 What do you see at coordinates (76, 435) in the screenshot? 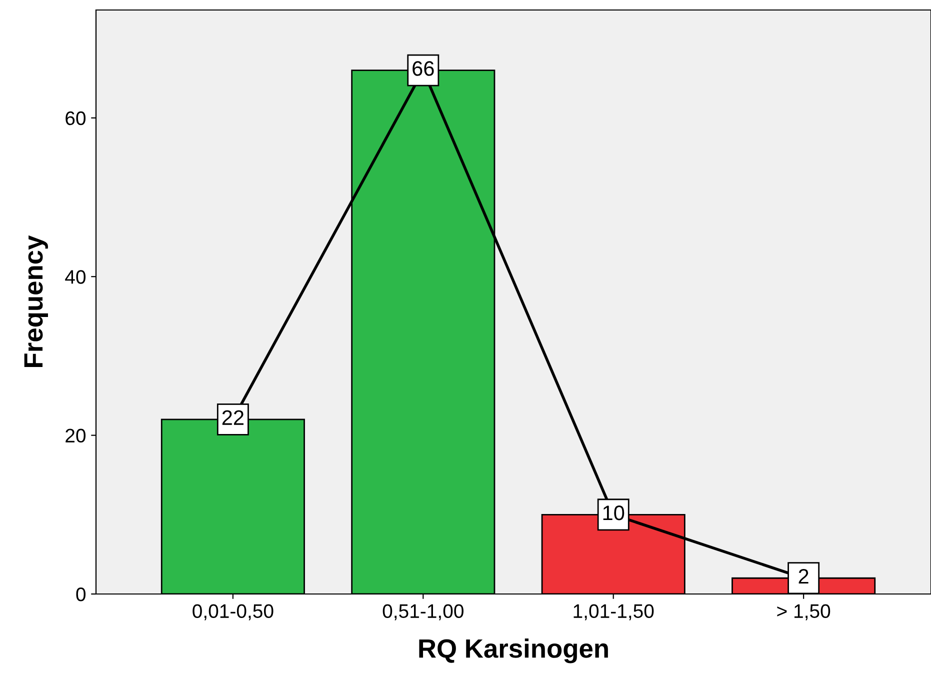
I see `y-tick-label: 20` at bounding box center [76, 435].